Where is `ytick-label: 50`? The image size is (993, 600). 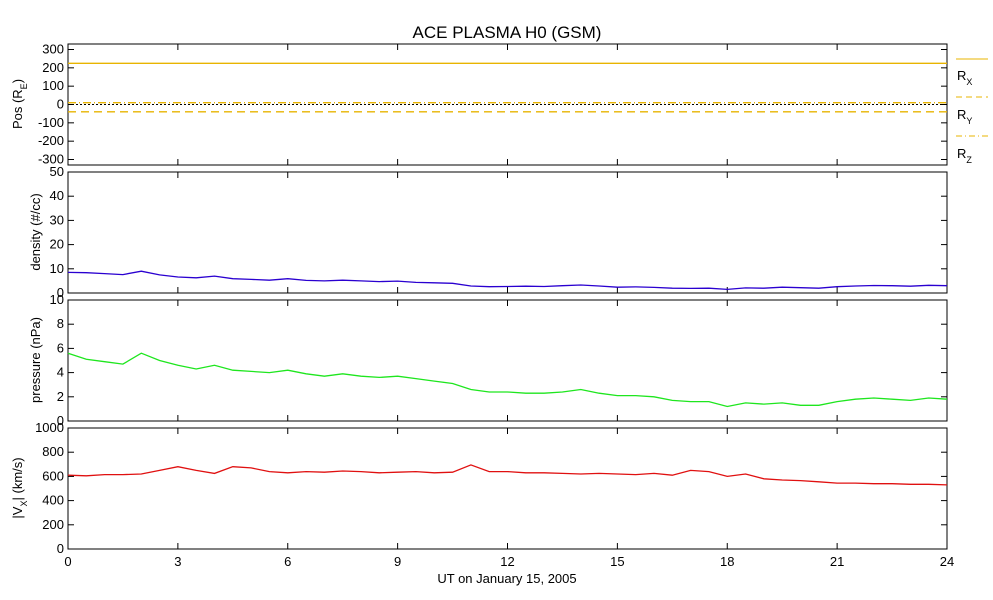
ytick-label: 50 is located at coordinates (57, 171).